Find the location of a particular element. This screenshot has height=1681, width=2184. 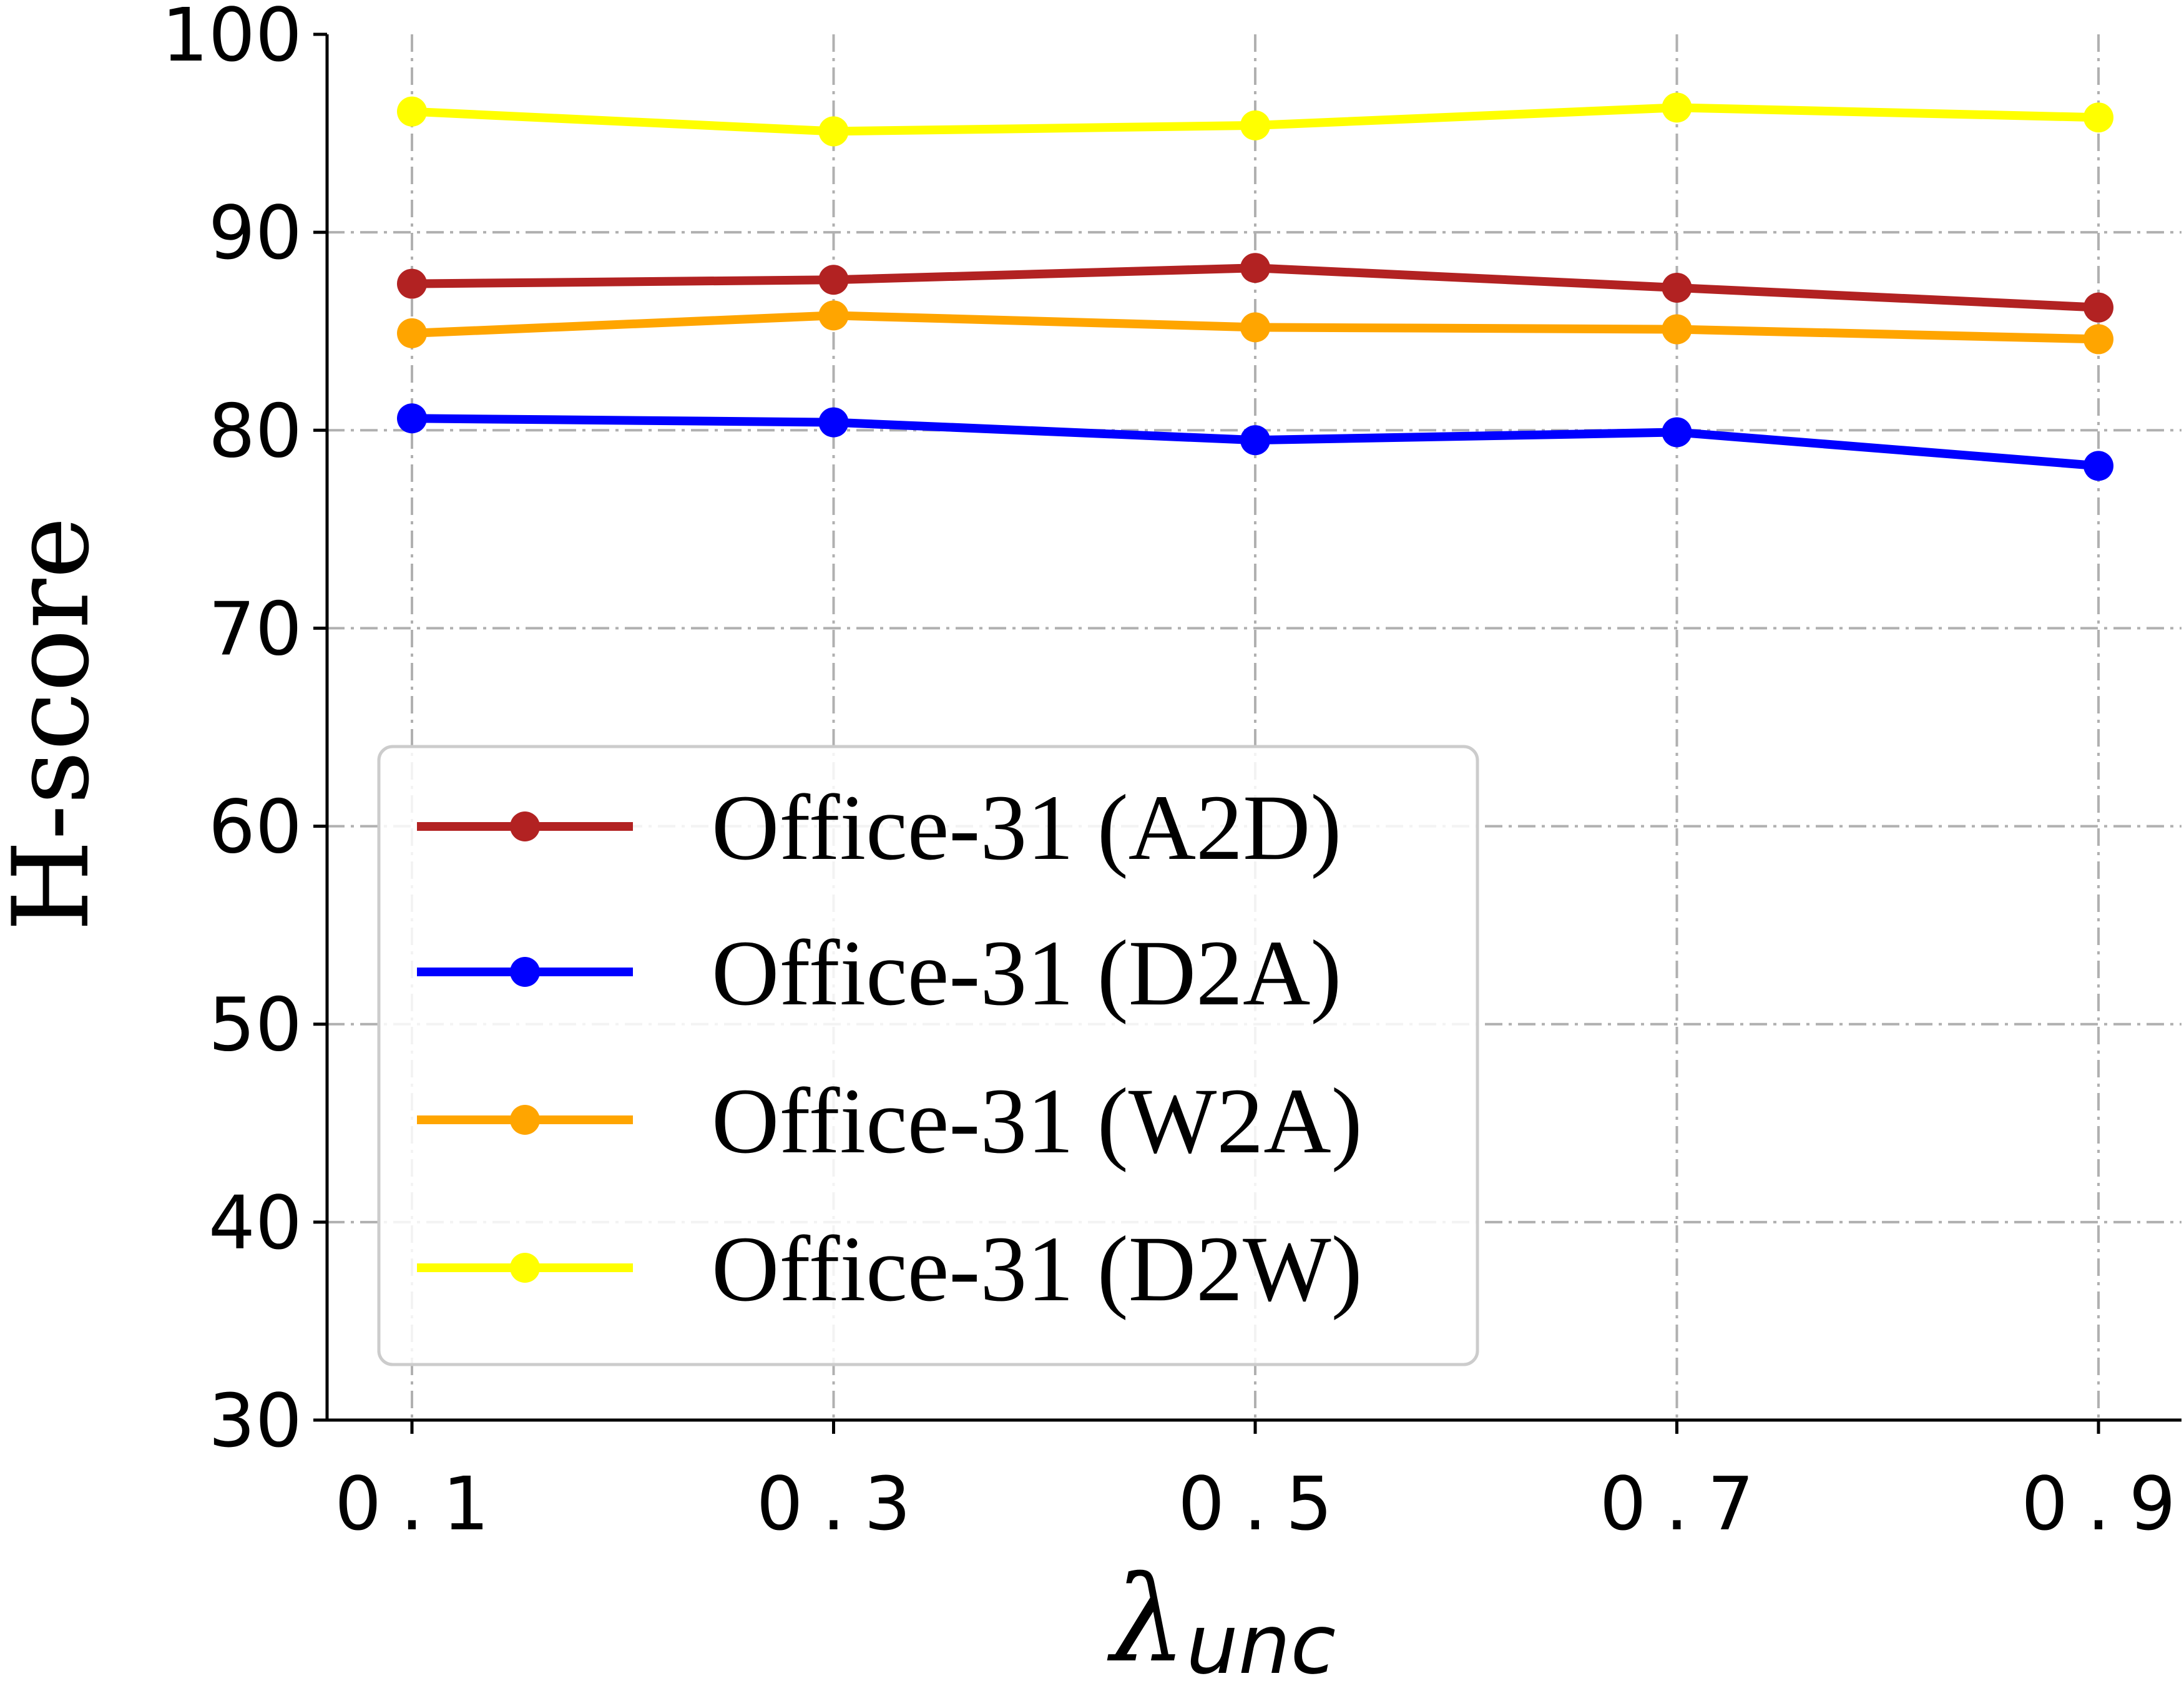

legend-label-0: Office-31 (A2D) is located at coordinates (1026, 828).